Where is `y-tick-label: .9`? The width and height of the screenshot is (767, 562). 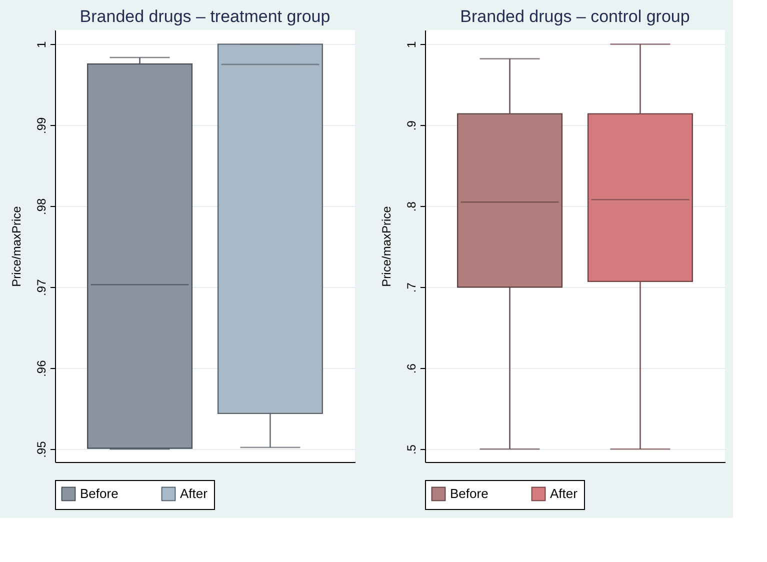 y-tick-label: .9 is located at coordinates (411, 125).